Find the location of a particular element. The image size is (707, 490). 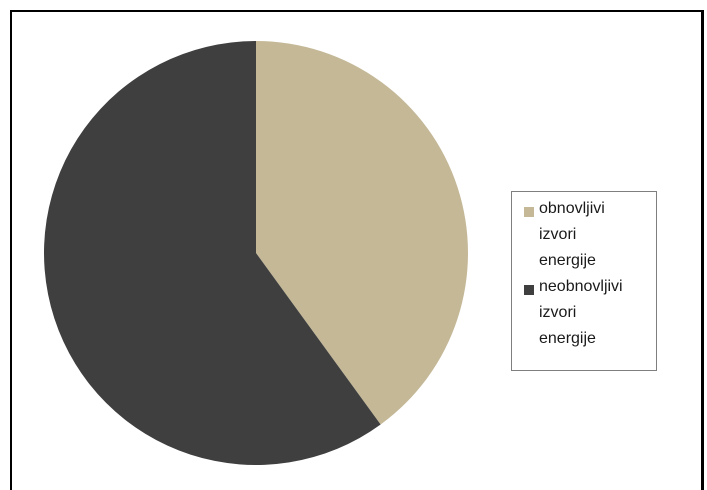

legend-swatch-neobnovljivi is located at coordinates (529, 290).